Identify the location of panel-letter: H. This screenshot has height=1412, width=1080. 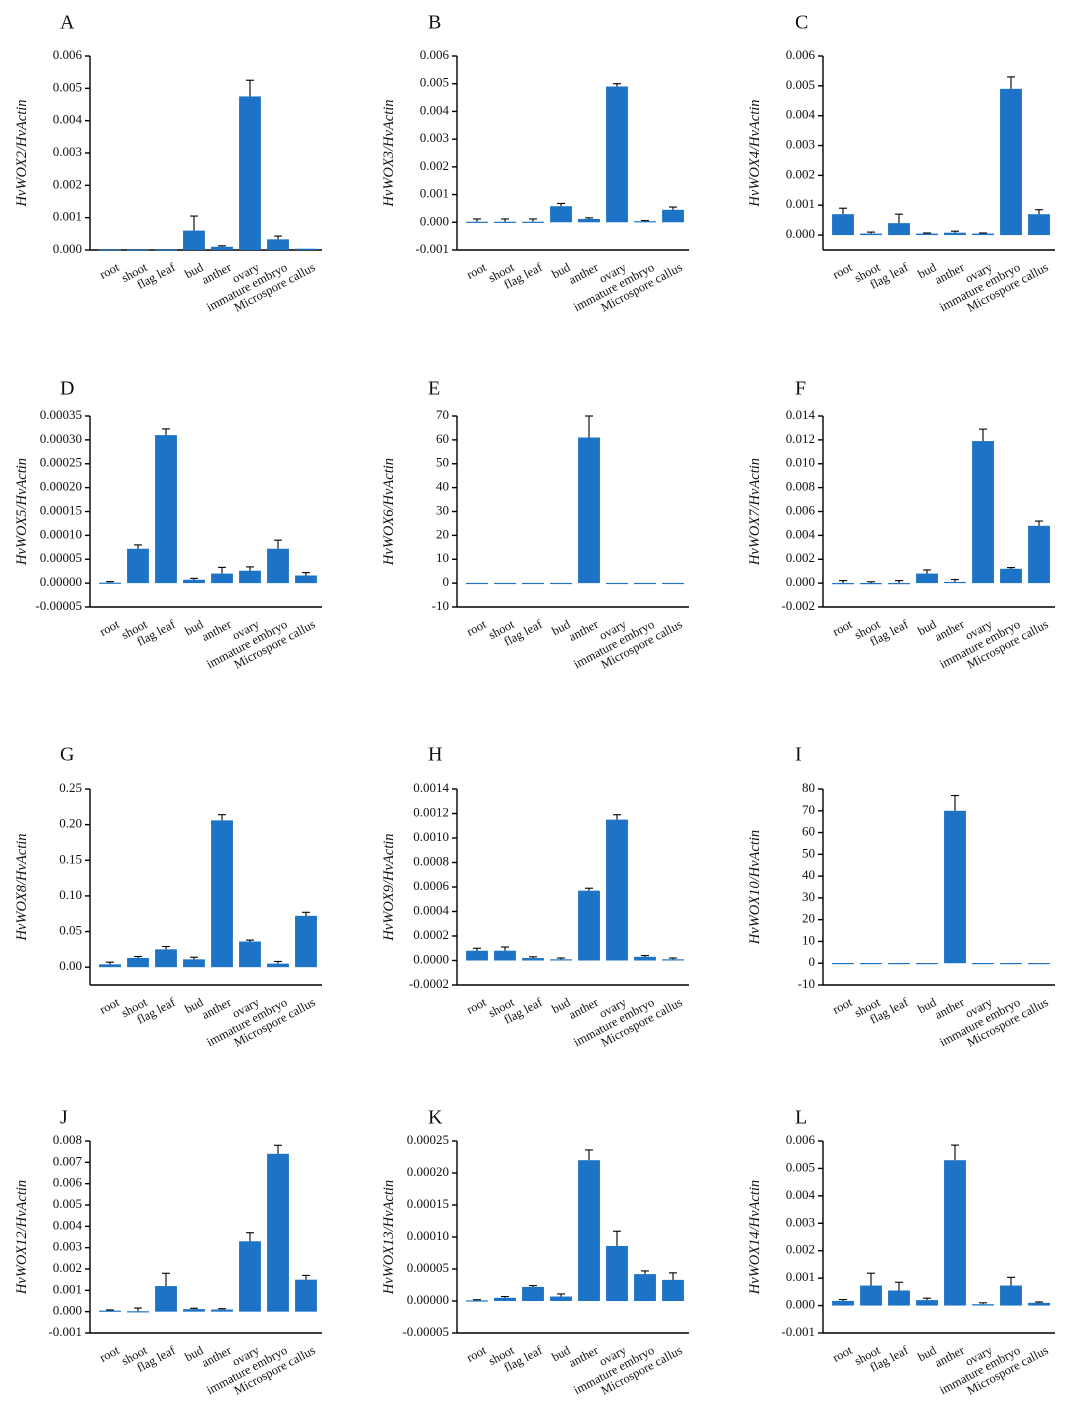
(435, 755).